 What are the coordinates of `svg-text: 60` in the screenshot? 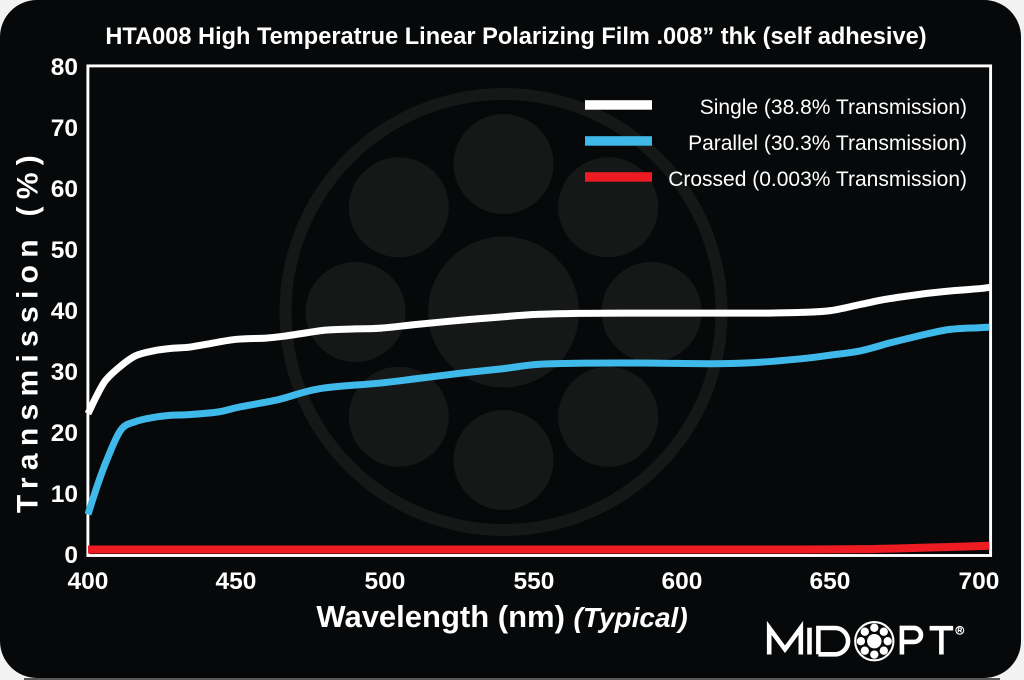 It's located at (64, 189).